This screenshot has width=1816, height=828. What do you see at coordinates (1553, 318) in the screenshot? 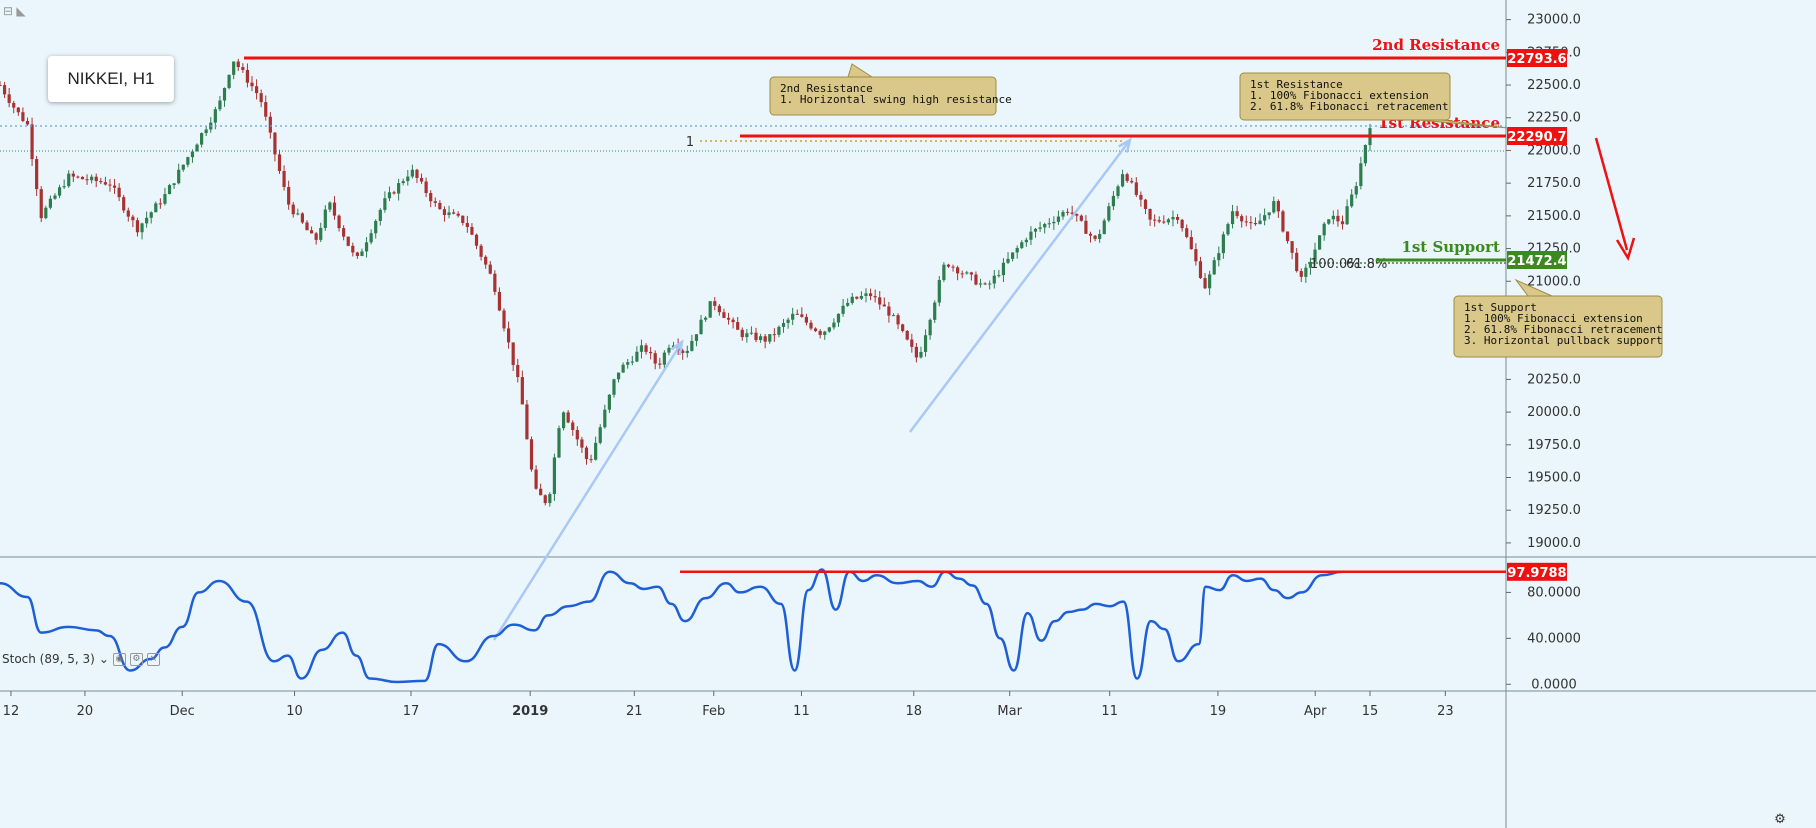
I see `callout-1st-support-line: 1. 100% Fibonacci extension` at bounding box center [1553, 318].